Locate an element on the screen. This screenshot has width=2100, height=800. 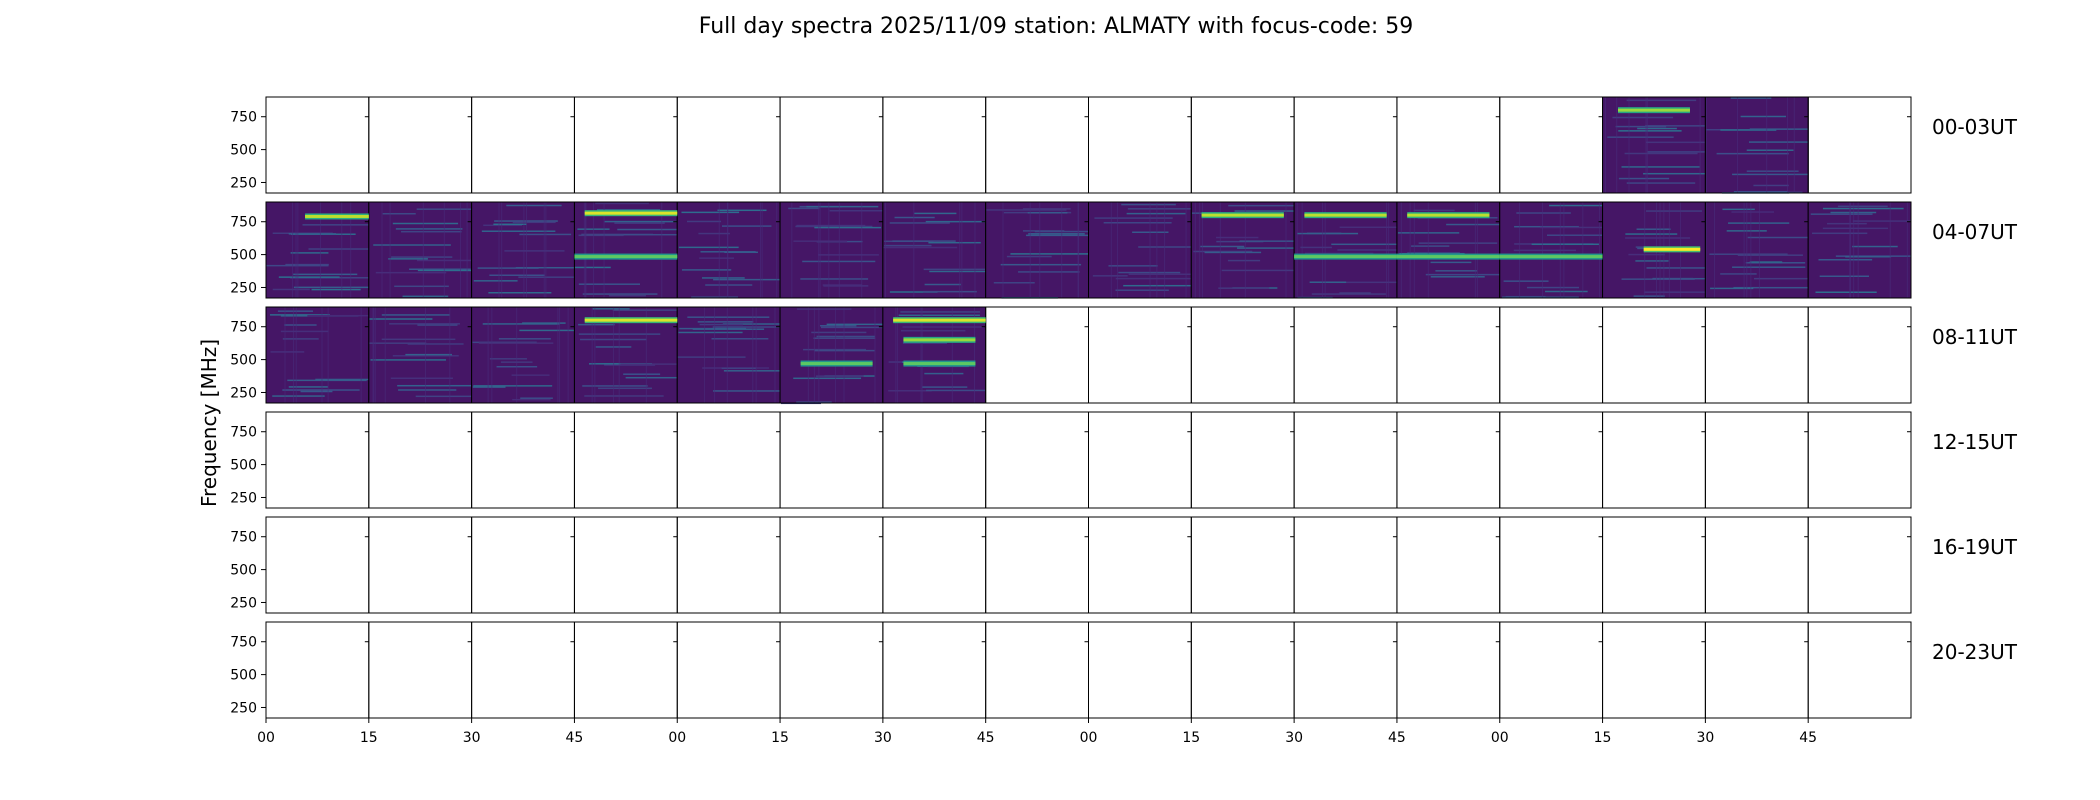
row-label: 20-23UT is located at coordinates (1975, 652).